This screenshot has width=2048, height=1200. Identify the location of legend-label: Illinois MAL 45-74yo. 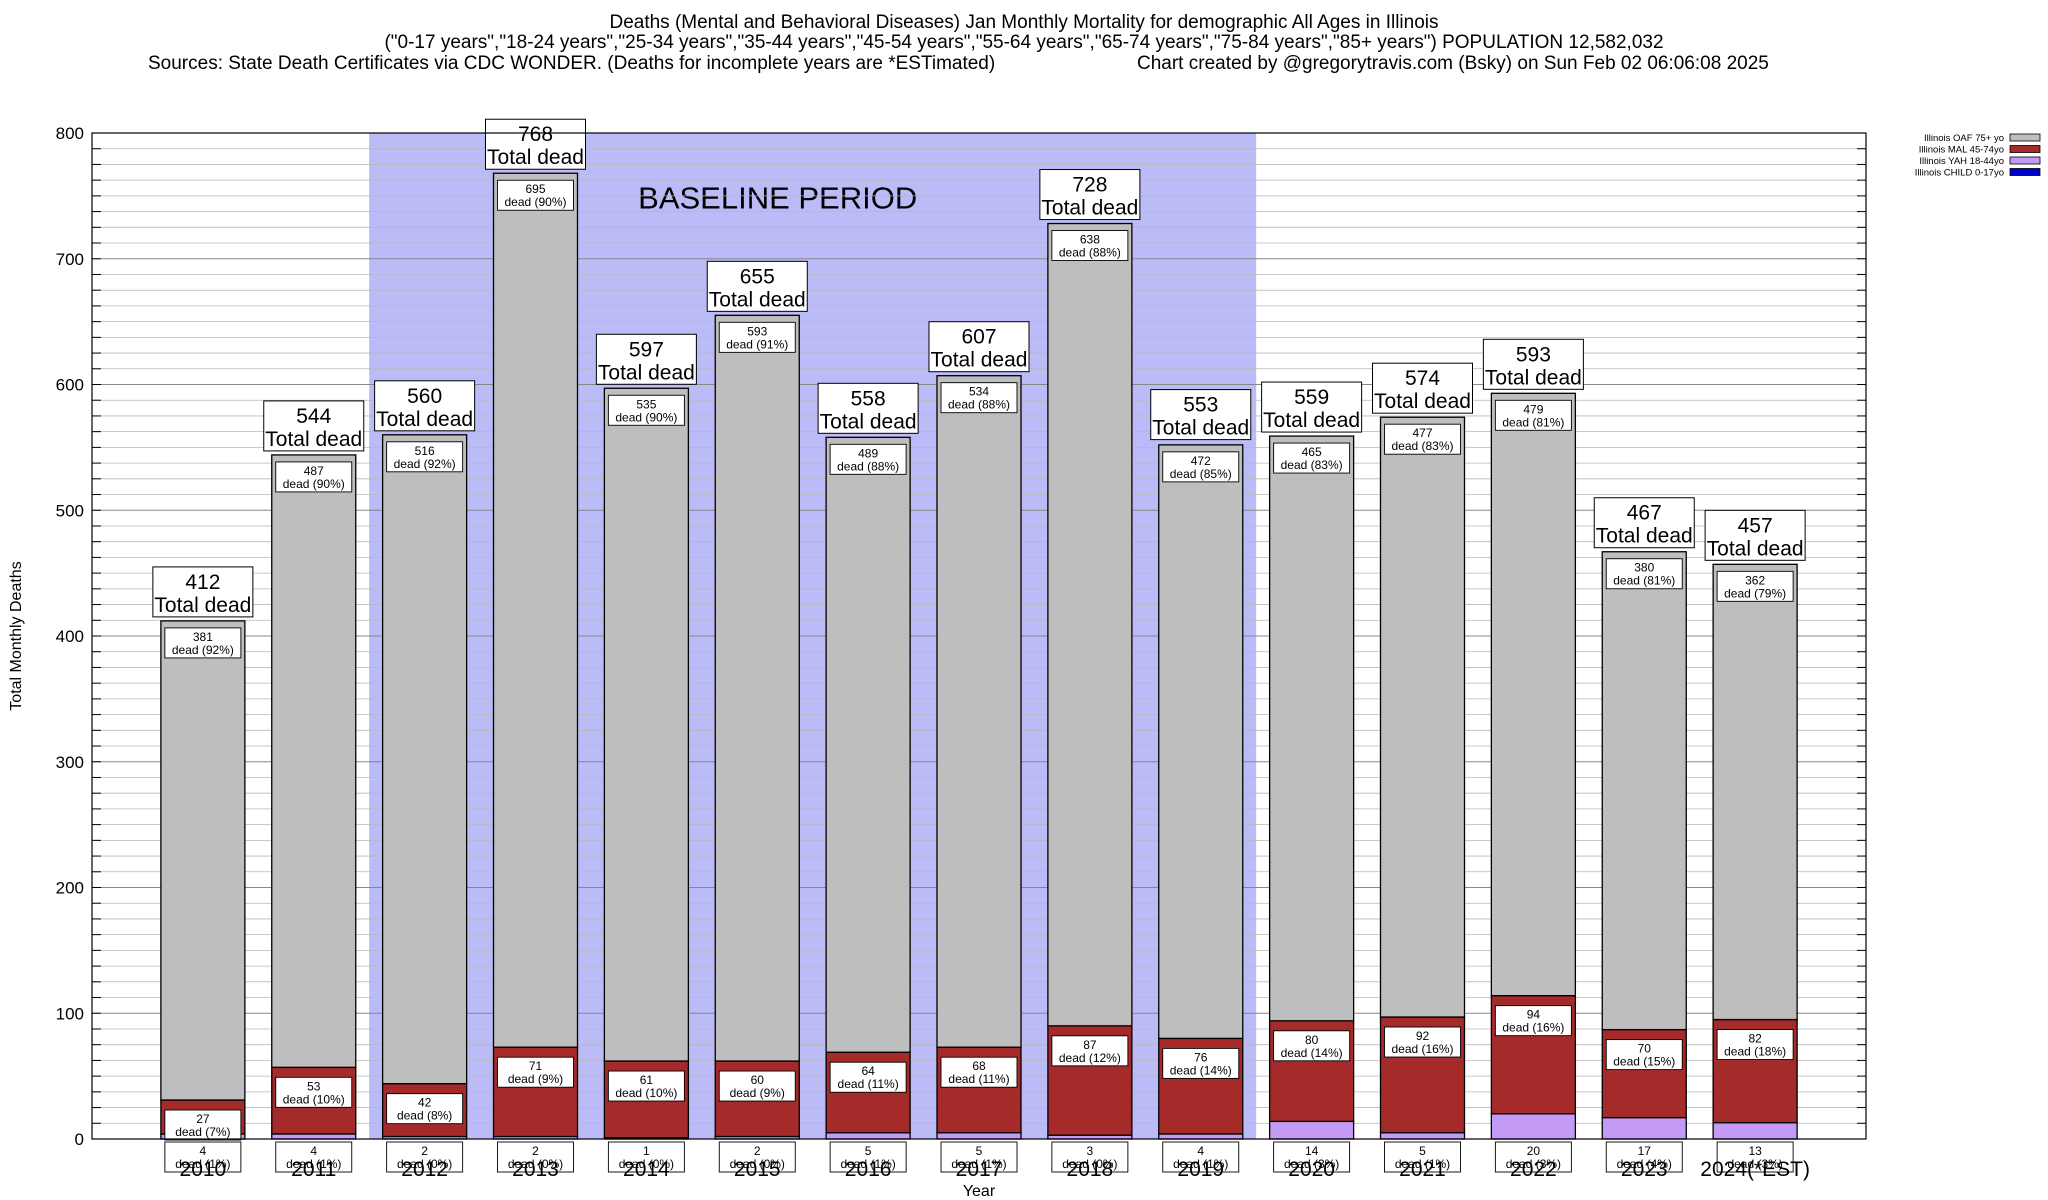
(1961, 150).